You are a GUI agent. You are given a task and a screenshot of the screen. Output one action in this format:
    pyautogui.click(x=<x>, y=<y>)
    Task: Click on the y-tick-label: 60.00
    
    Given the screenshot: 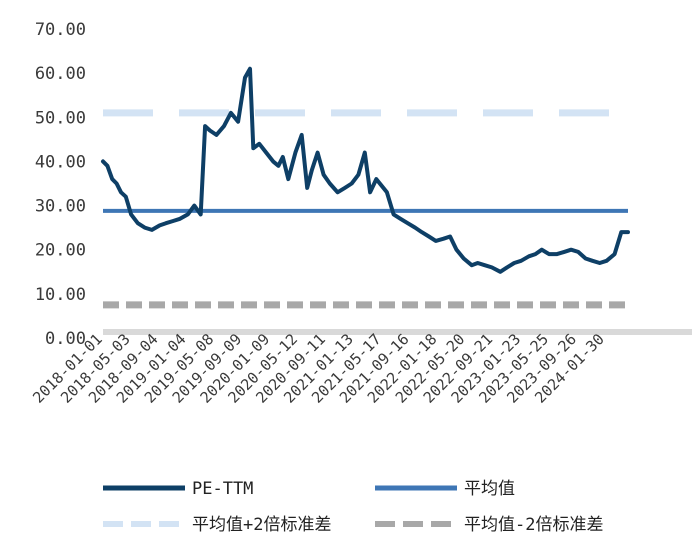 What is the action you would take?
    pyautogui.click(x=60, y=74)
    